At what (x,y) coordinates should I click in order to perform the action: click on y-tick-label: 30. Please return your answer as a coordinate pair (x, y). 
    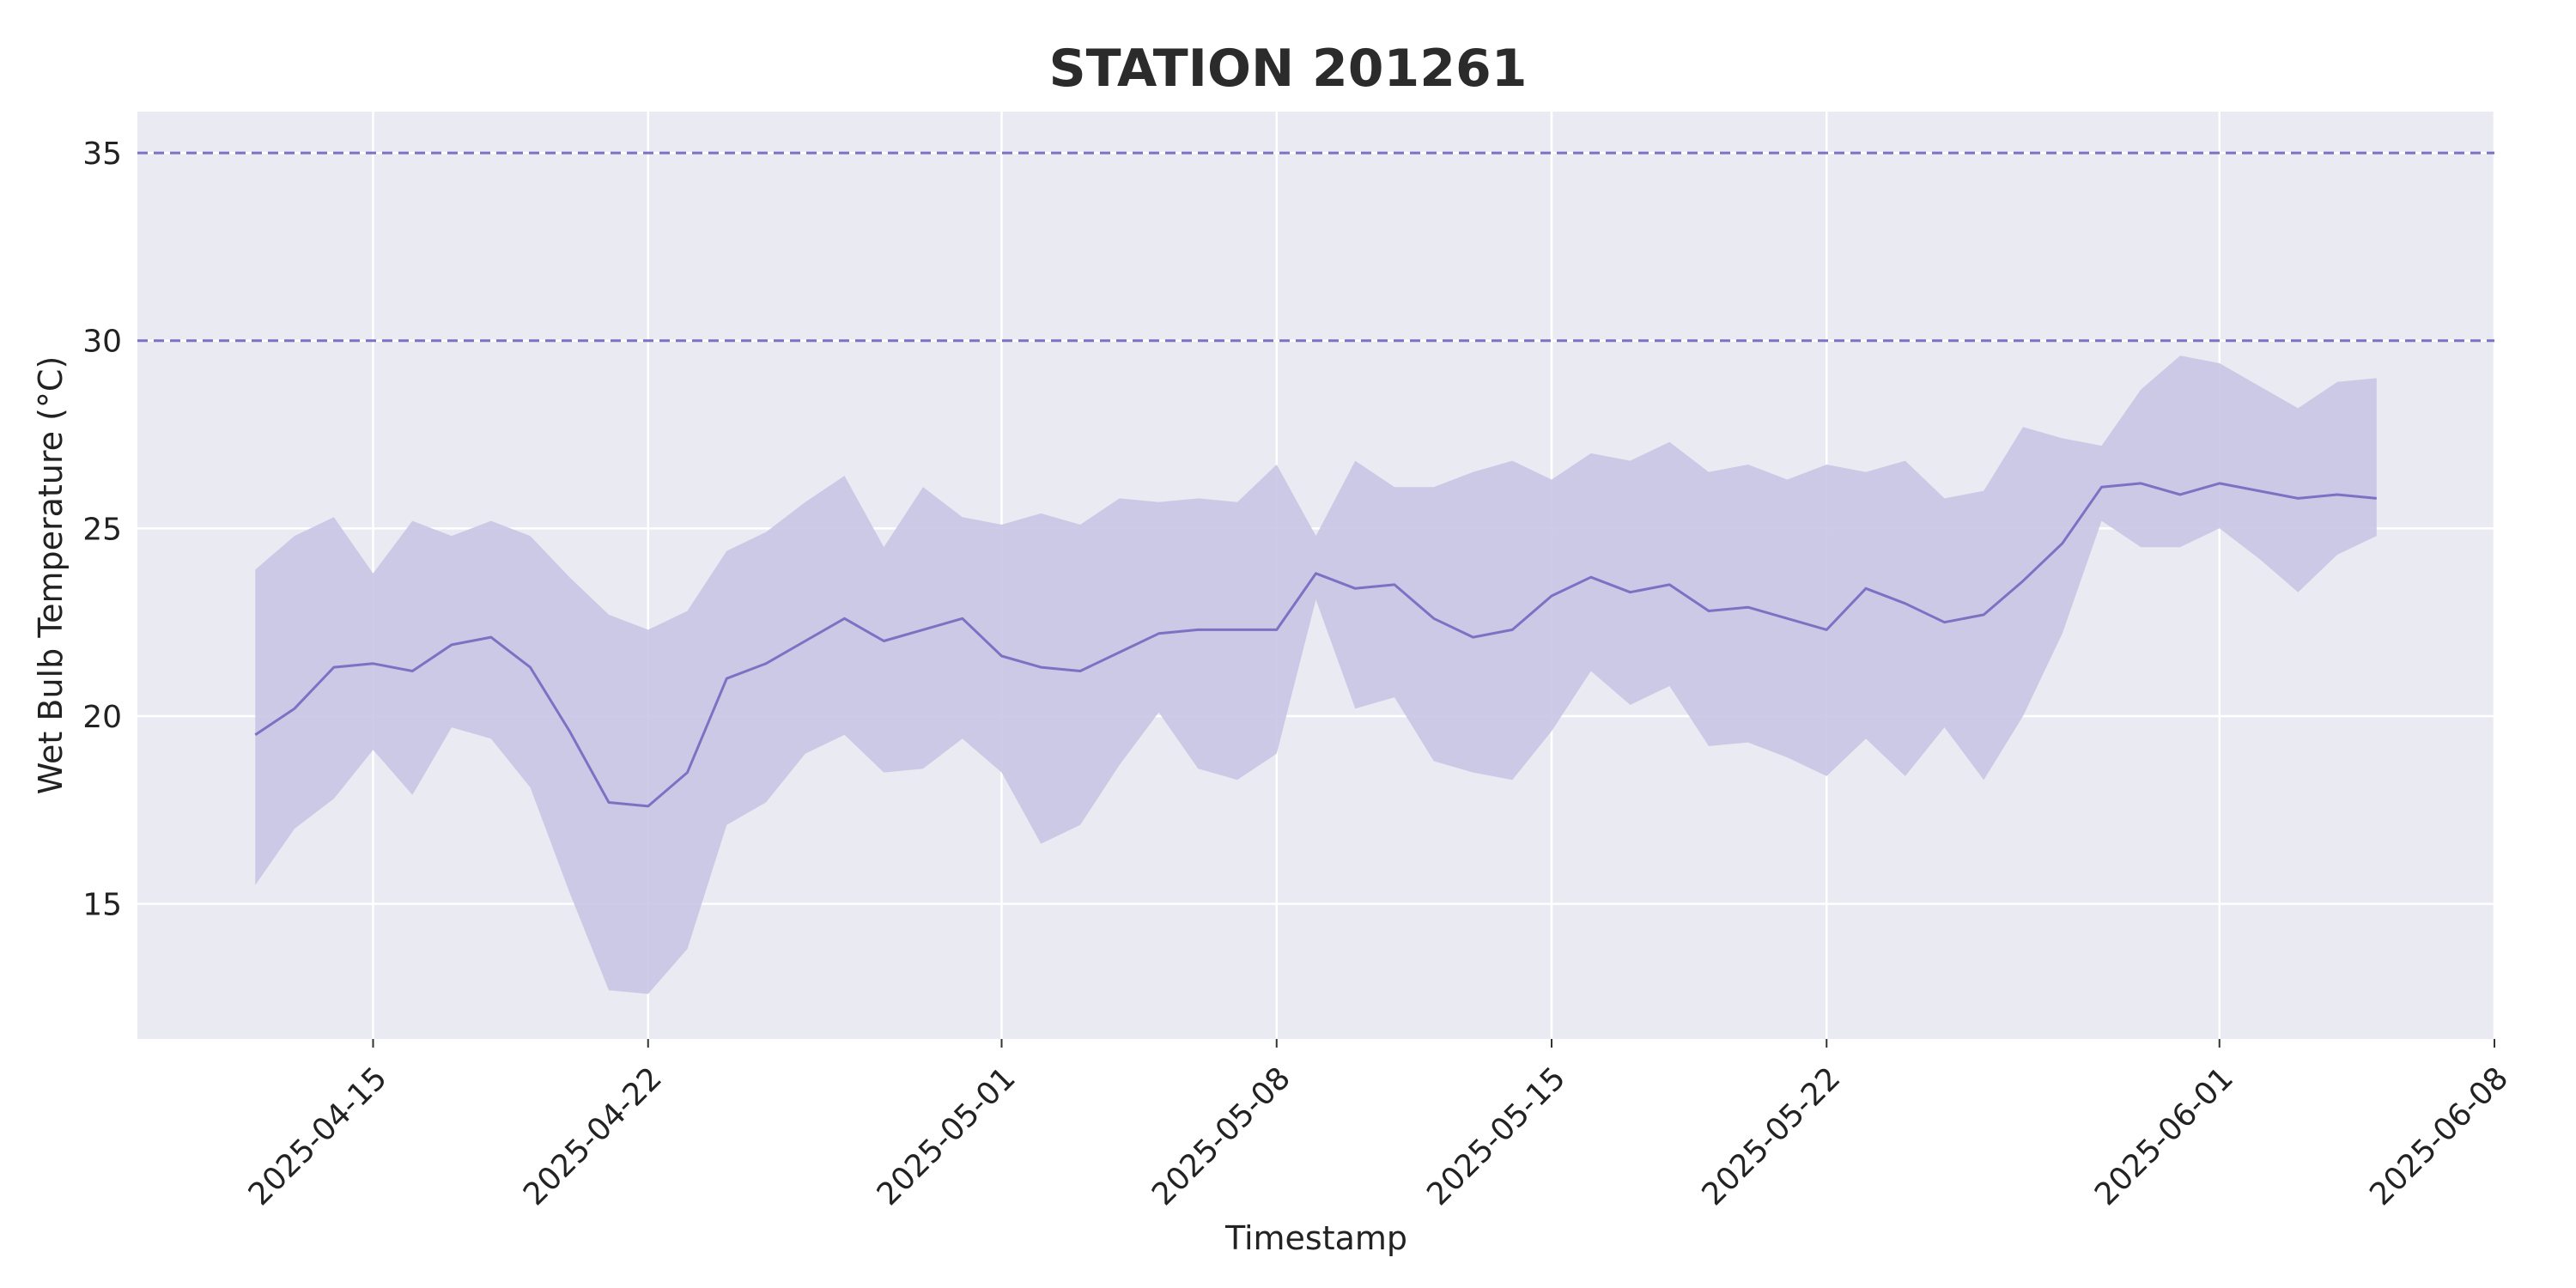
    Looking at the image, I should click on (102, 343).